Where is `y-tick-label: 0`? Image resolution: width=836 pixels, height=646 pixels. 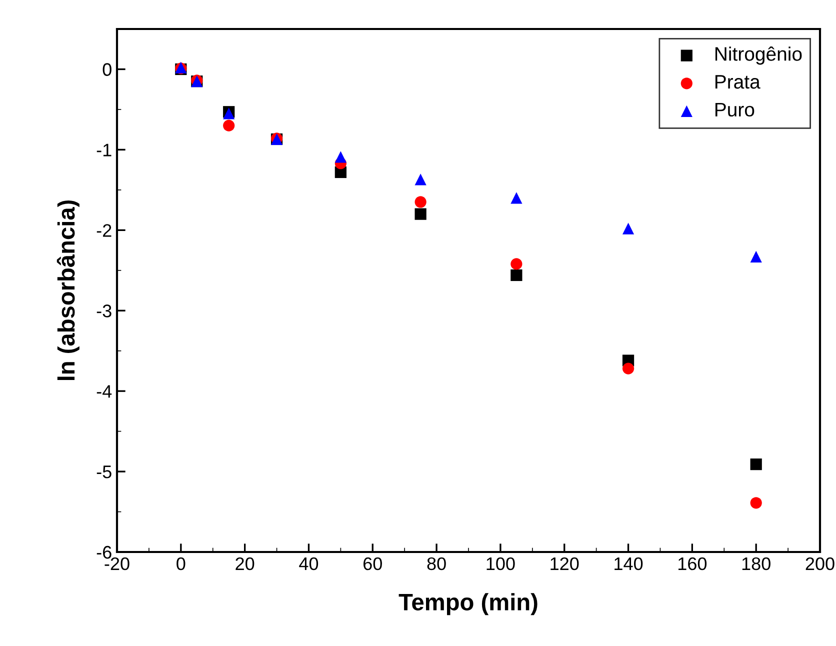 y-tick-label: 0 is located at coordinates (107, 69).